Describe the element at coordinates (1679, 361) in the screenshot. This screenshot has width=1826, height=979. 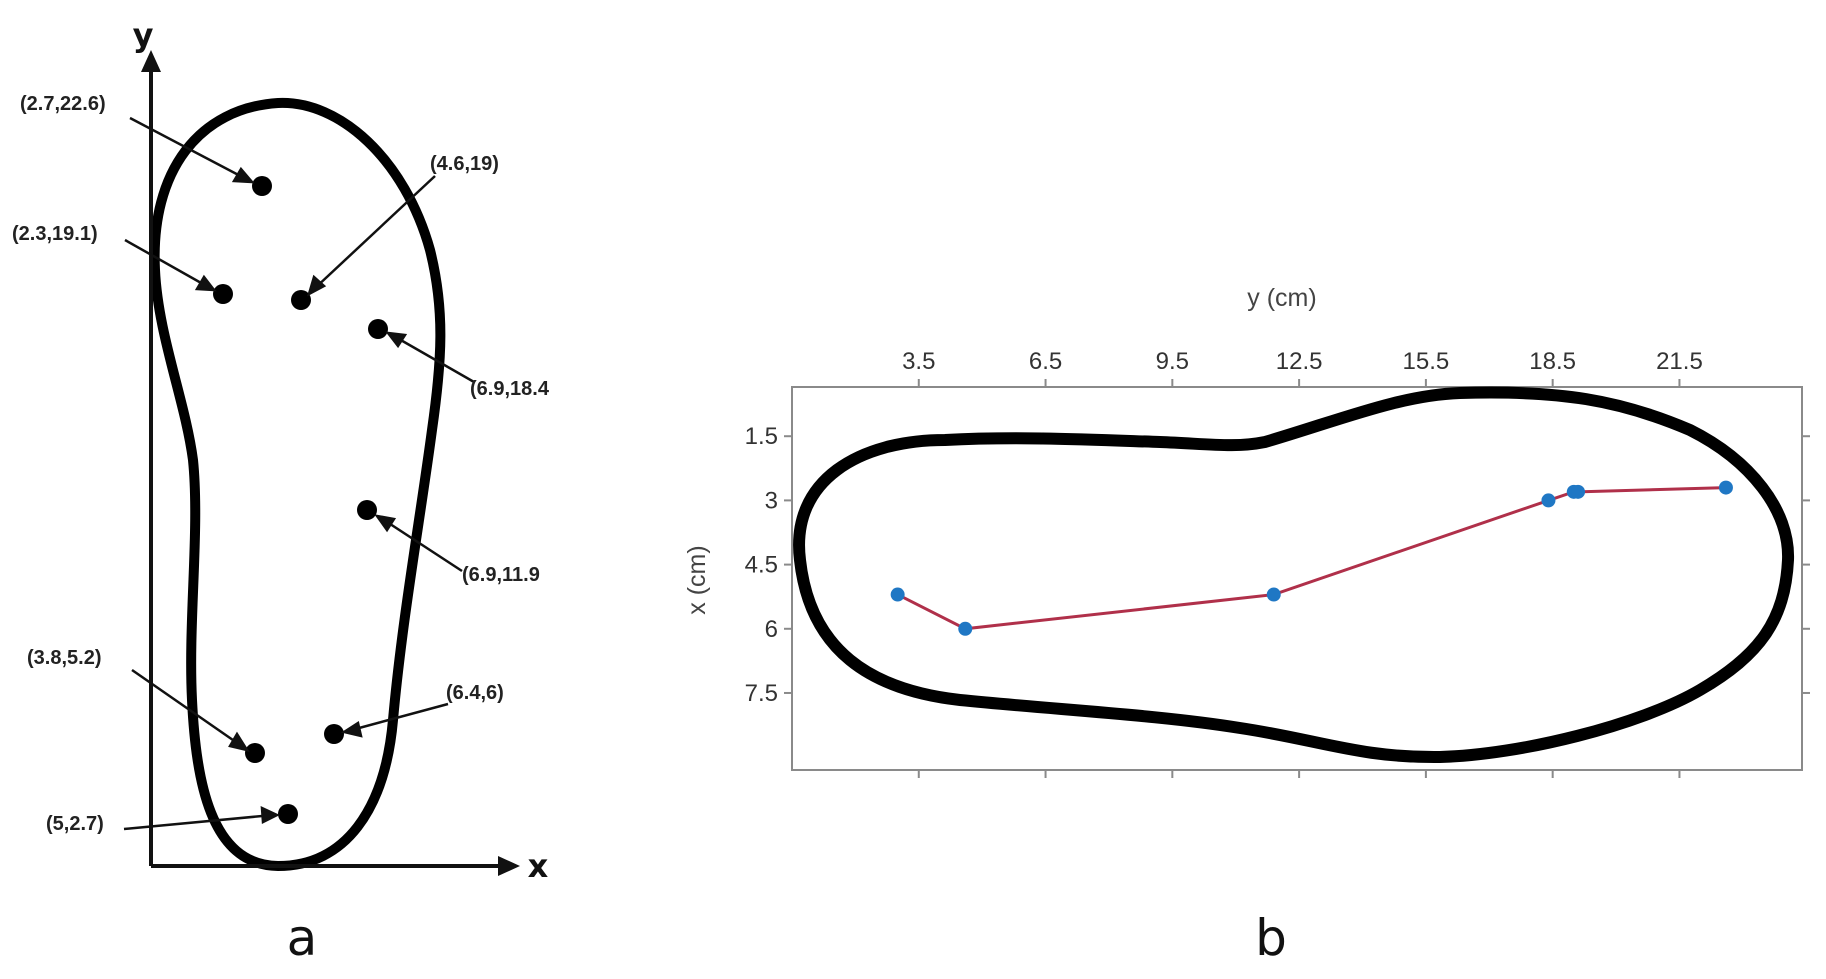
I see `x-tick-label: 21.5` at that location.